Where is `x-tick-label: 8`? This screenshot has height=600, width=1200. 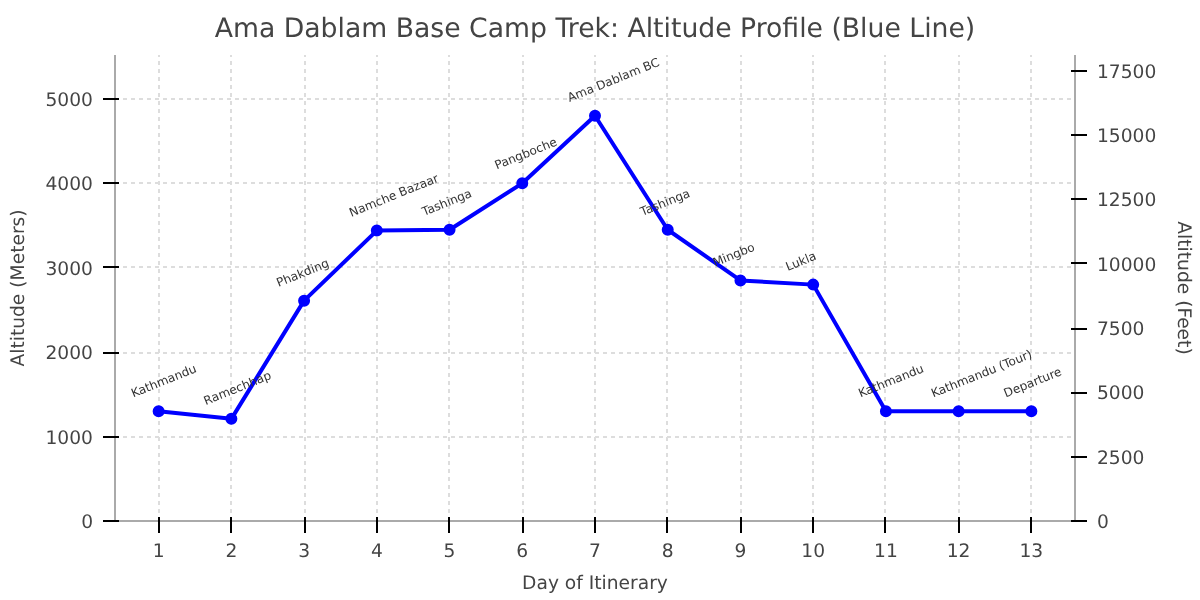
x-tick-label: 8 is located at coordinates (667, 552).